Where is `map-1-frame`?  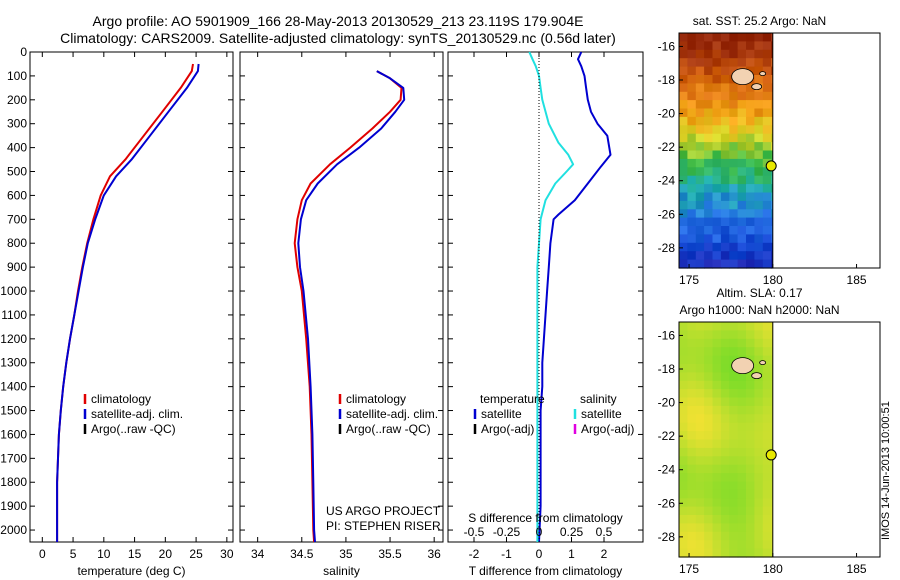
map-1-frame is located at coordinates (779, 150).